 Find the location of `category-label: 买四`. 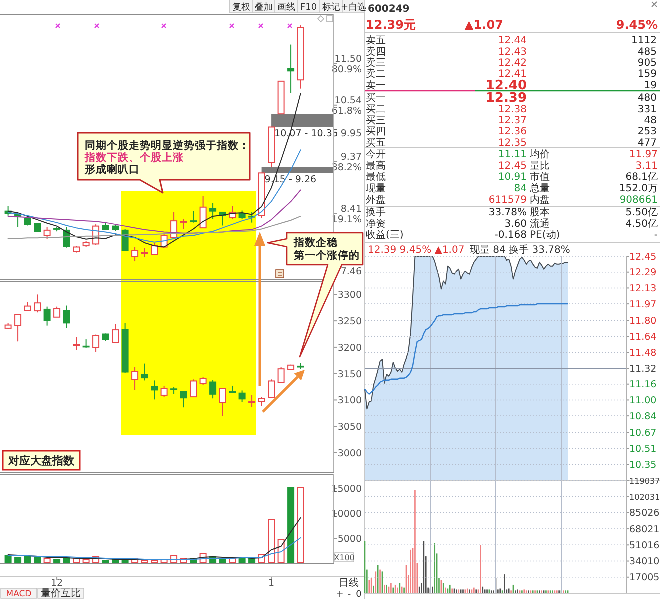

category-label: 买四 is located at coordinates (376, 132).